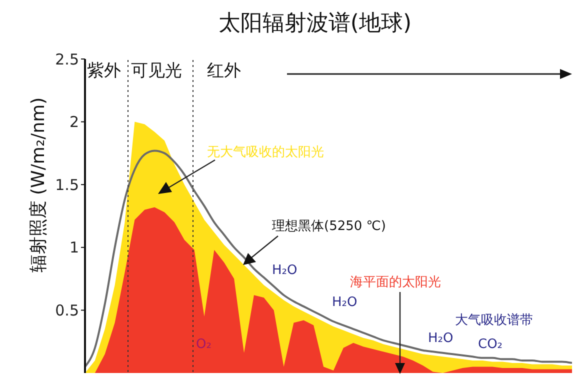 This screenshot has height=377, width=573. What do you see at coordinates (67, 311) in the screenshot?
I see `y-tick-label: 0.5` at bounding box center [67, 311].